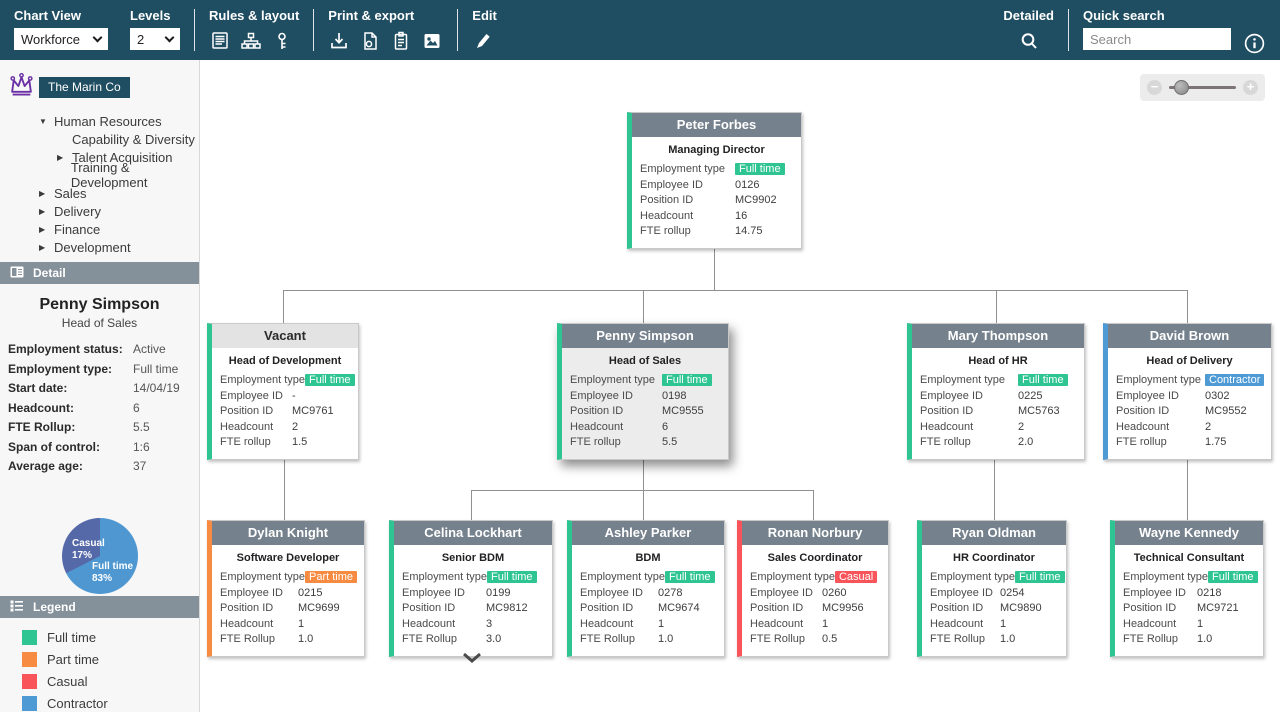  I want to click on detail-panel-header: Detail, so click(99, 273).